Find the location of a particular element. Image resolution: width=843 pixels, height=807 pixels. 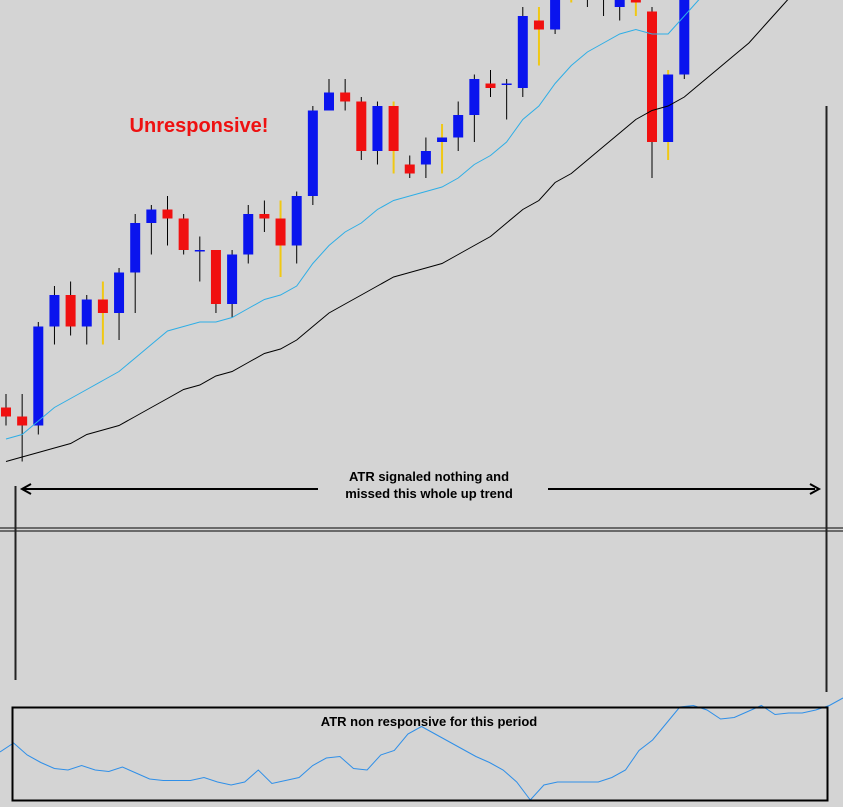

atr-missed-label-1: ATR signaled nothing and is located at coordinates (429, 476).